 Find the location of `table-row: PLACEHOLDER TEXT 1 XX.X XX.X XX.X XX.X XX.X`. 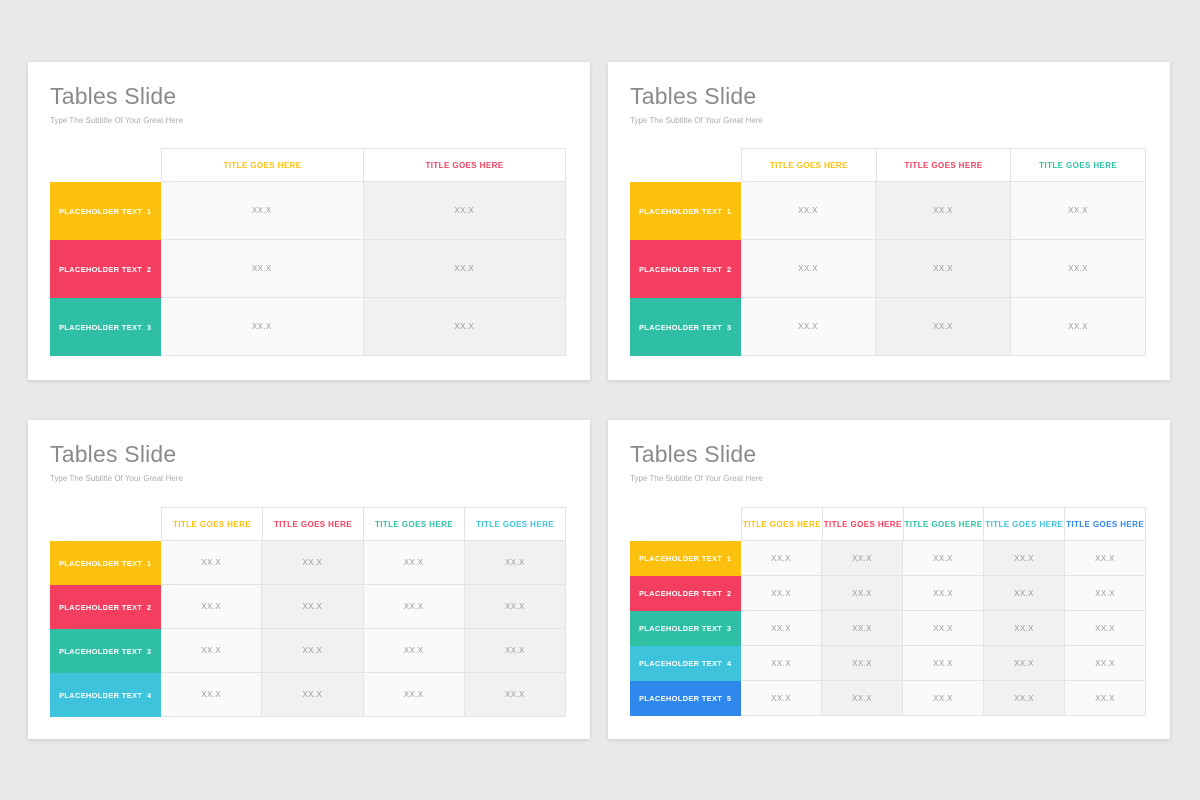

table-row: PLACEHOLDER TEXT 1 XX.X XX.X XX.X XX.X XX.X is located at coordinates (888, 558).